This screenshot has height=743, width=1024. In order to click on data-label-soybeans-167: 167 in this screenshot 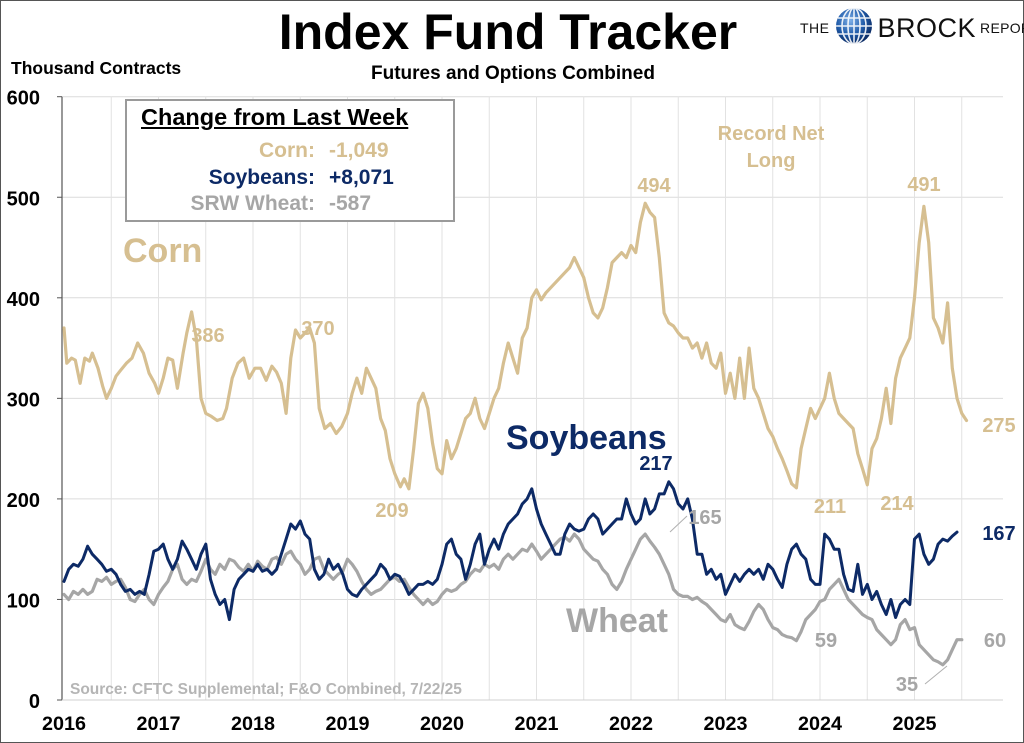, I will do `click(998, 534)`.